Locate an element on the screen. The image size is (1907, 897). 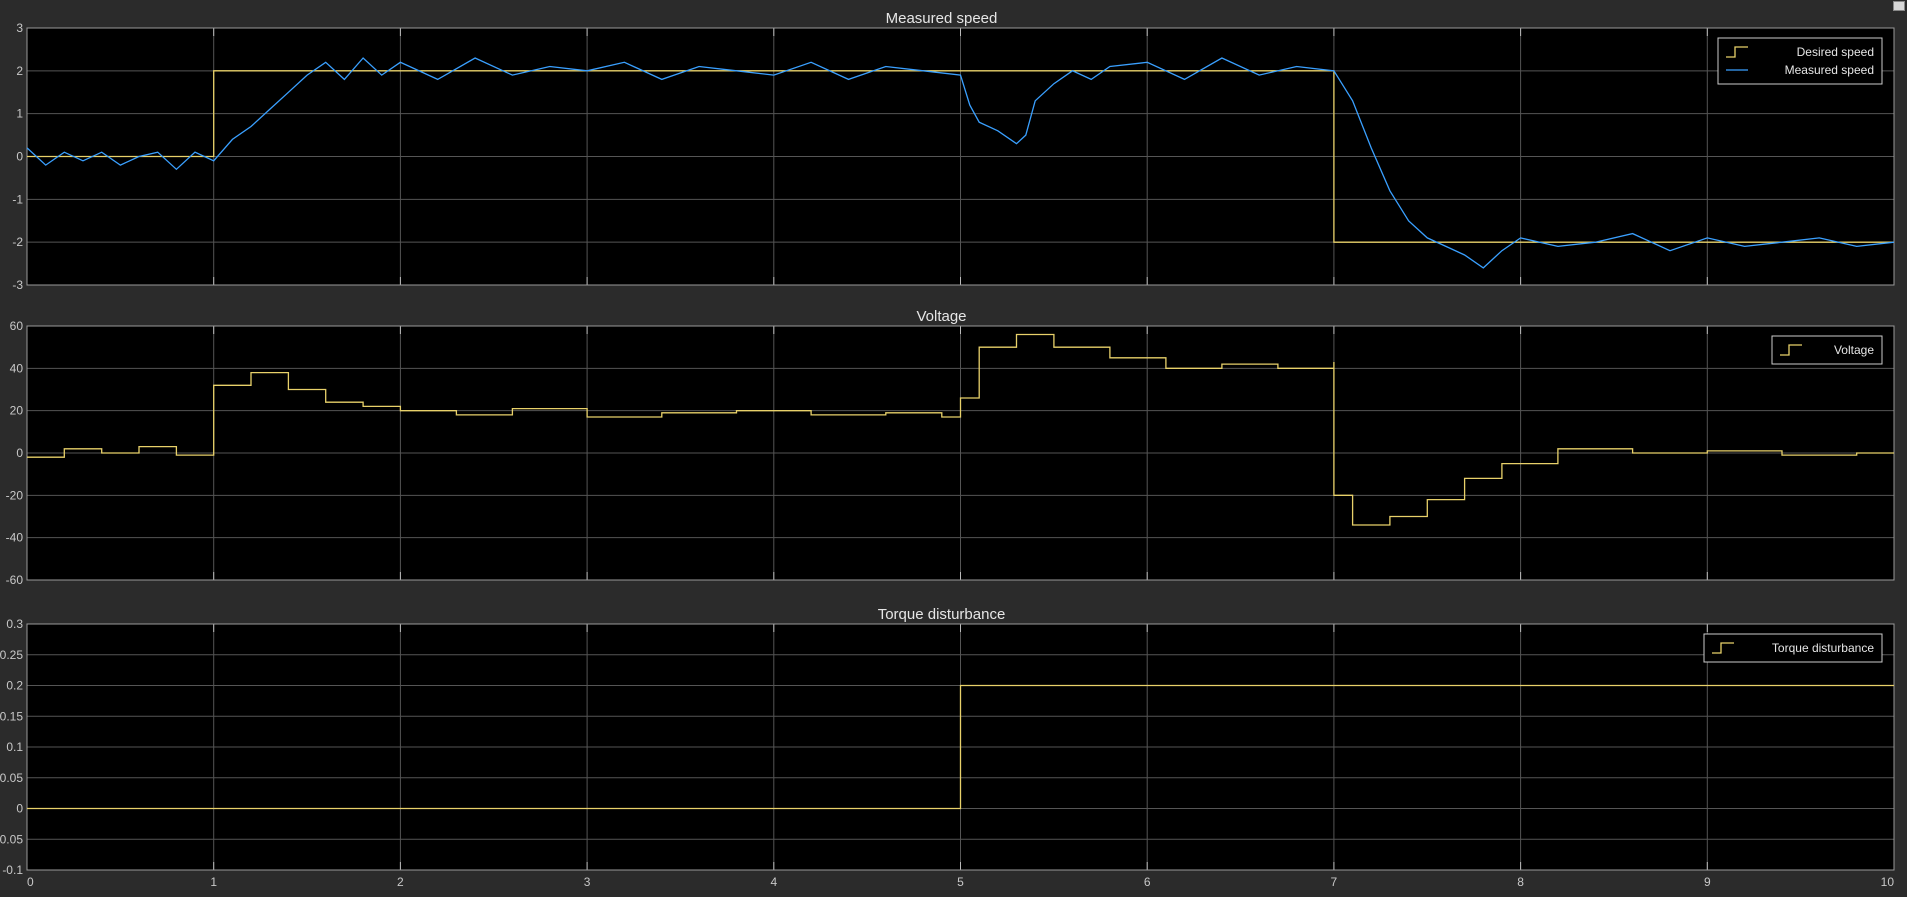
tick-label-y: 0.3 is located at coordinates (14, 624).